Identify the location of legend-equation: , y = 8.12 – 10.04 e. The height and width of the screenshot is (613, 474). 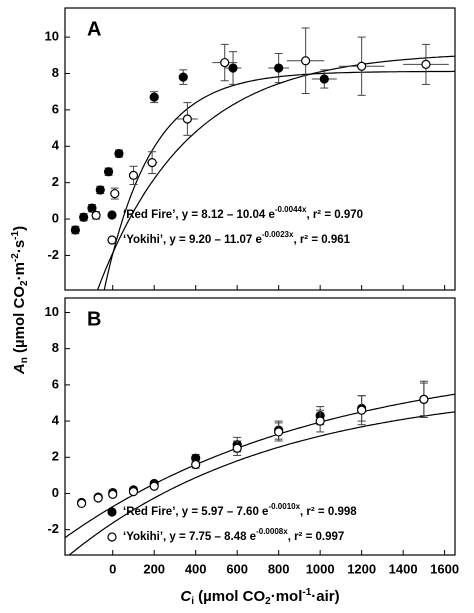
(224, 215).